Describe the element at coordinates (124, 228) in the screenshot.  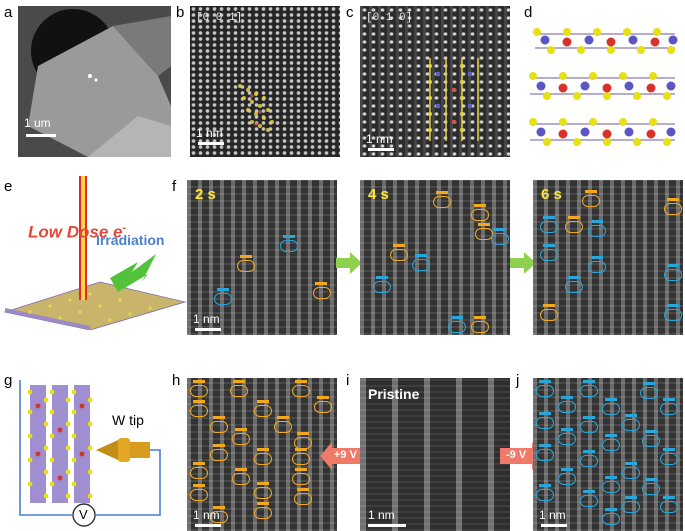
I see `electron-minus: -` at that location.